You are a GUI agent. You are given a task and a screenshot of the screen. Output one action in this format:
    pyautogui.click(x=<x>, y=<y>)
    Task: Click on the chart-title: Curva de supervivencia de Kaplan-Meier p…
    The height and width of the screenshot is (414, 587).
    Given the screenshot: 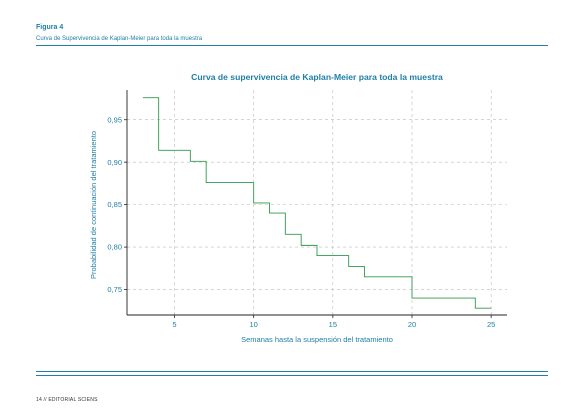 What is the action you would take?
    pyautogui.click(x=317, y=77)
    